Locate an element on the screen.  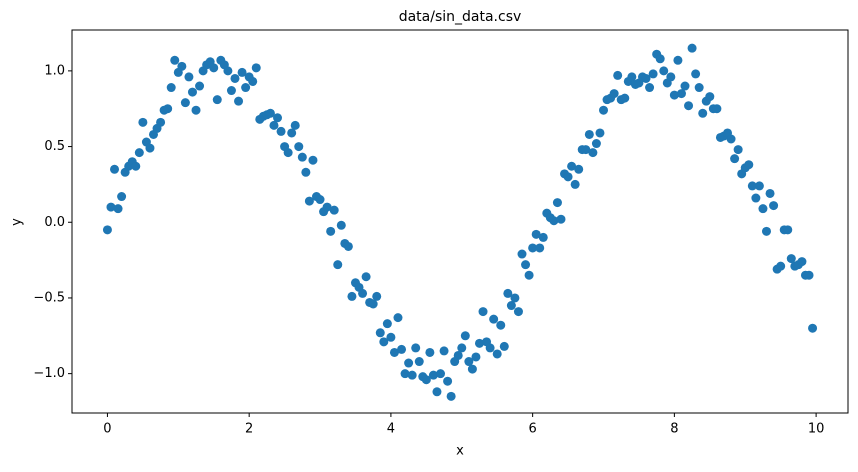
y-axis-label: y is located at coordinates (17, 222).